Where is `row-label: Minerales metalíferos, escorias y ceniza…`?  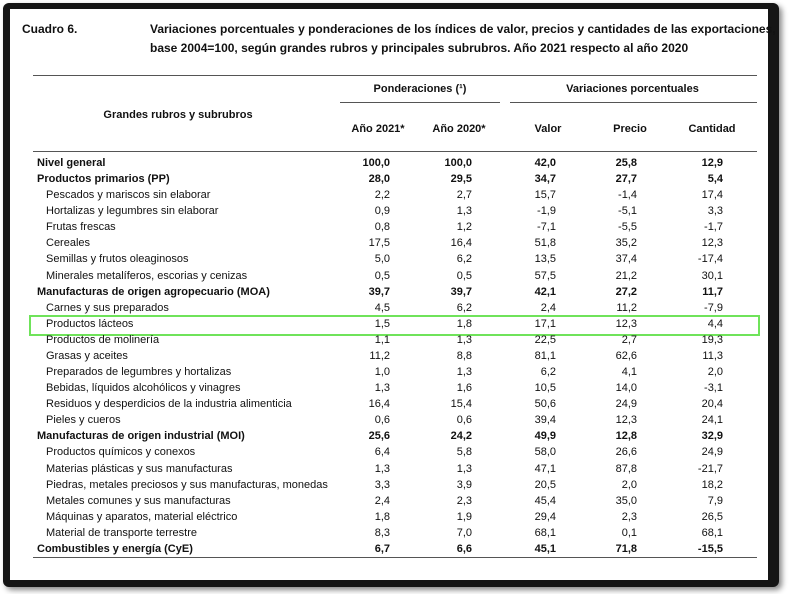
row-label: Minerales metalíferos, escorias y ceniza… is located at coordinates (147, 275).